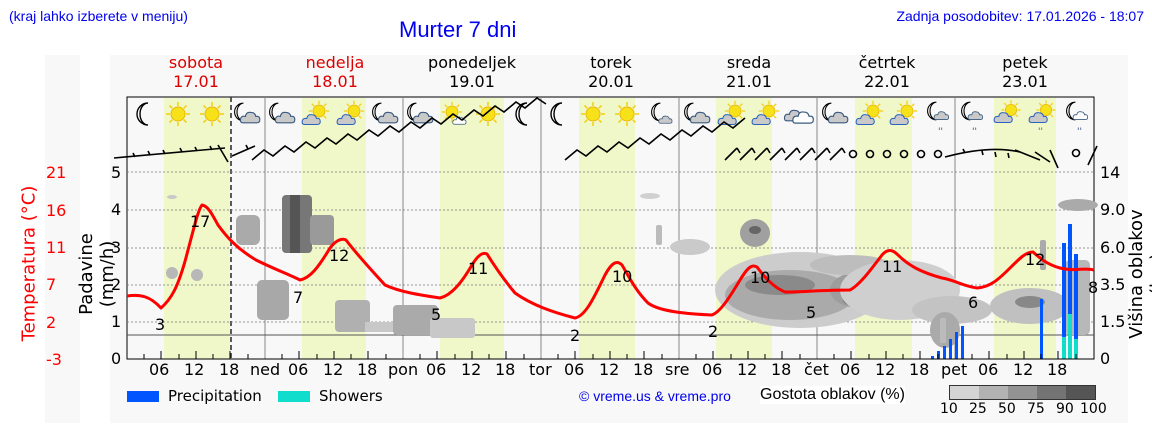 This screenshot has width=1152, height=443. What do you see at coordinates (832, 395) in the screenshot?
I see `cloud-density-label: Gostota oblakov (%)` at bounding box center [832, 395].